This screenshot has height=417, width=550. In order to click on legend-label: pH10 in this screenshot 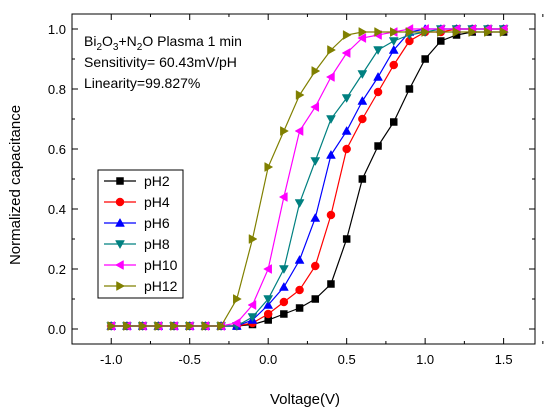, I will do `click(161, 265)`.